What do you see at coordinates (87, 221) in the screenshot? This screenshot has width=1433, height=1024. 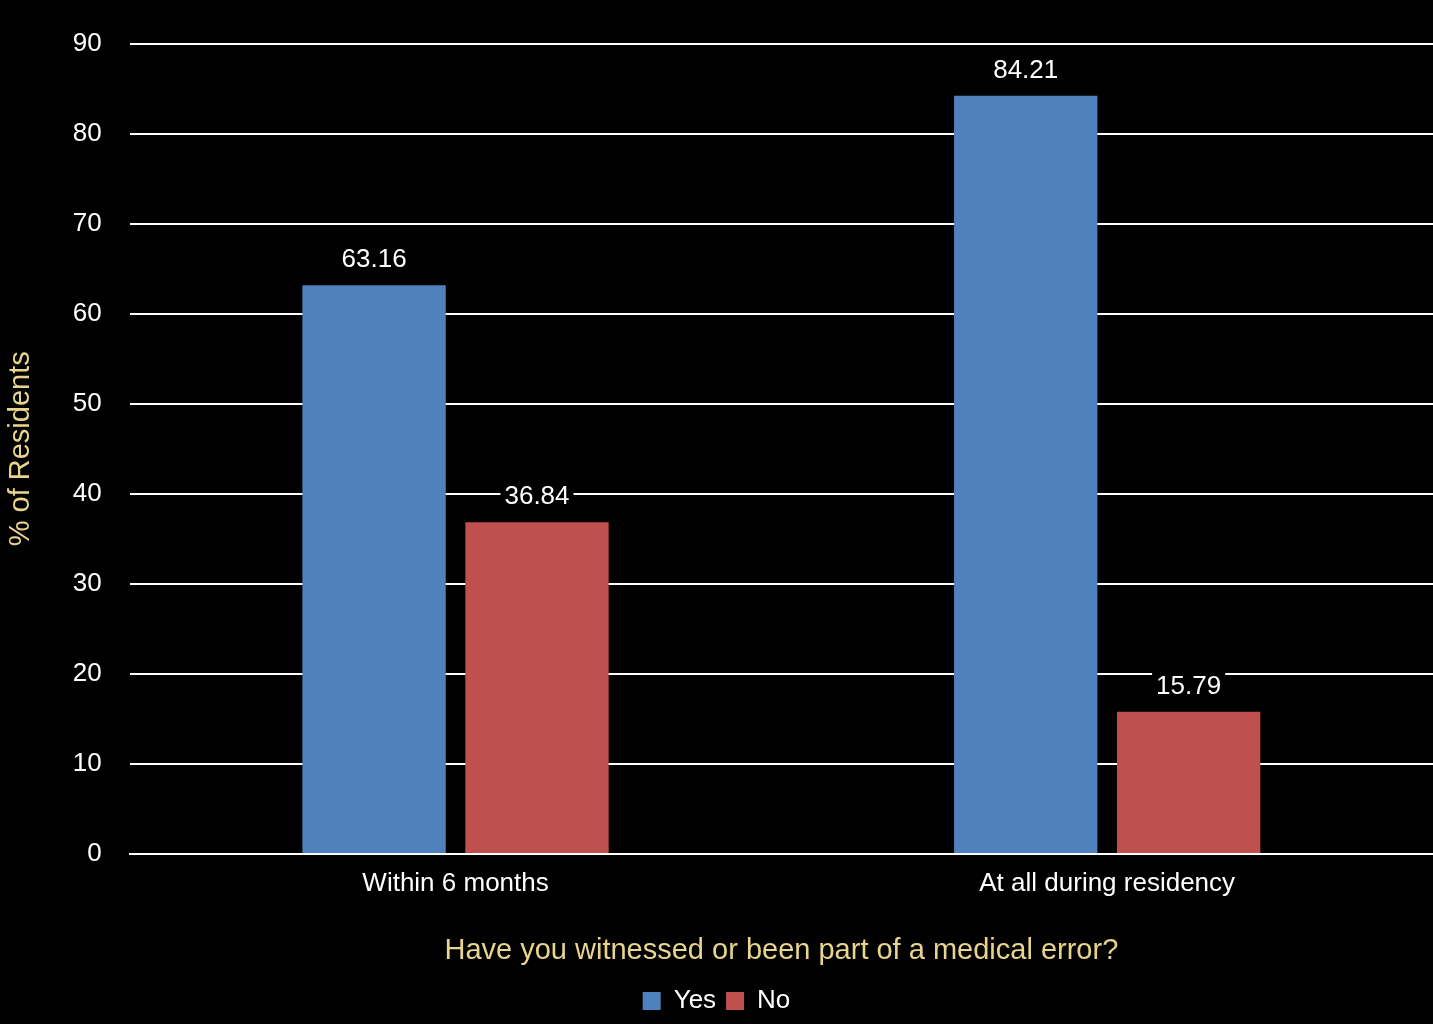 I see `y-tick-label: 70` at bounding box center [87, 221].